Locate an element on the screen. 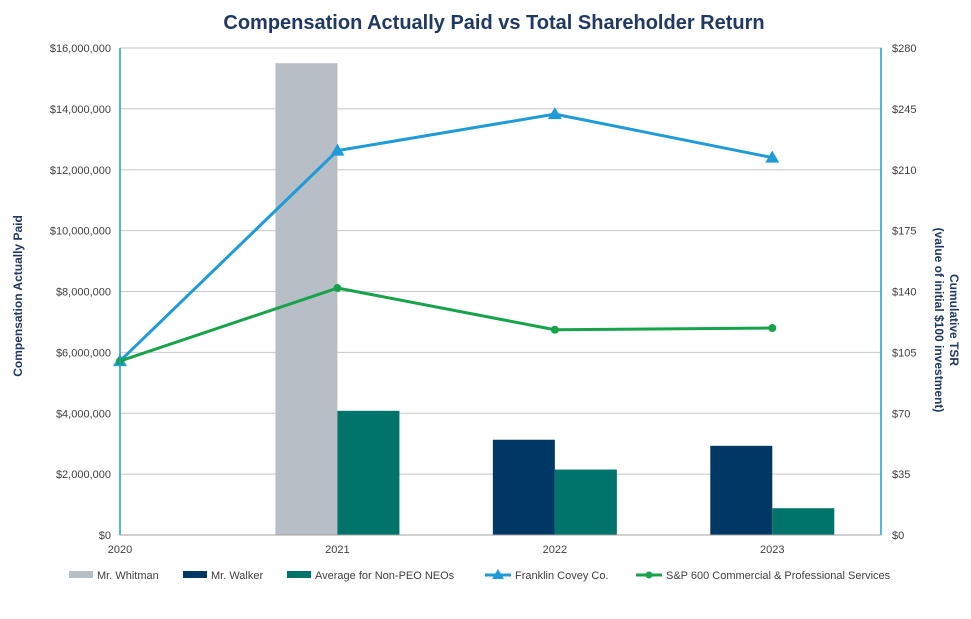  y-left-tick-label: $16,000,000 is located at coordinates (80, 49).